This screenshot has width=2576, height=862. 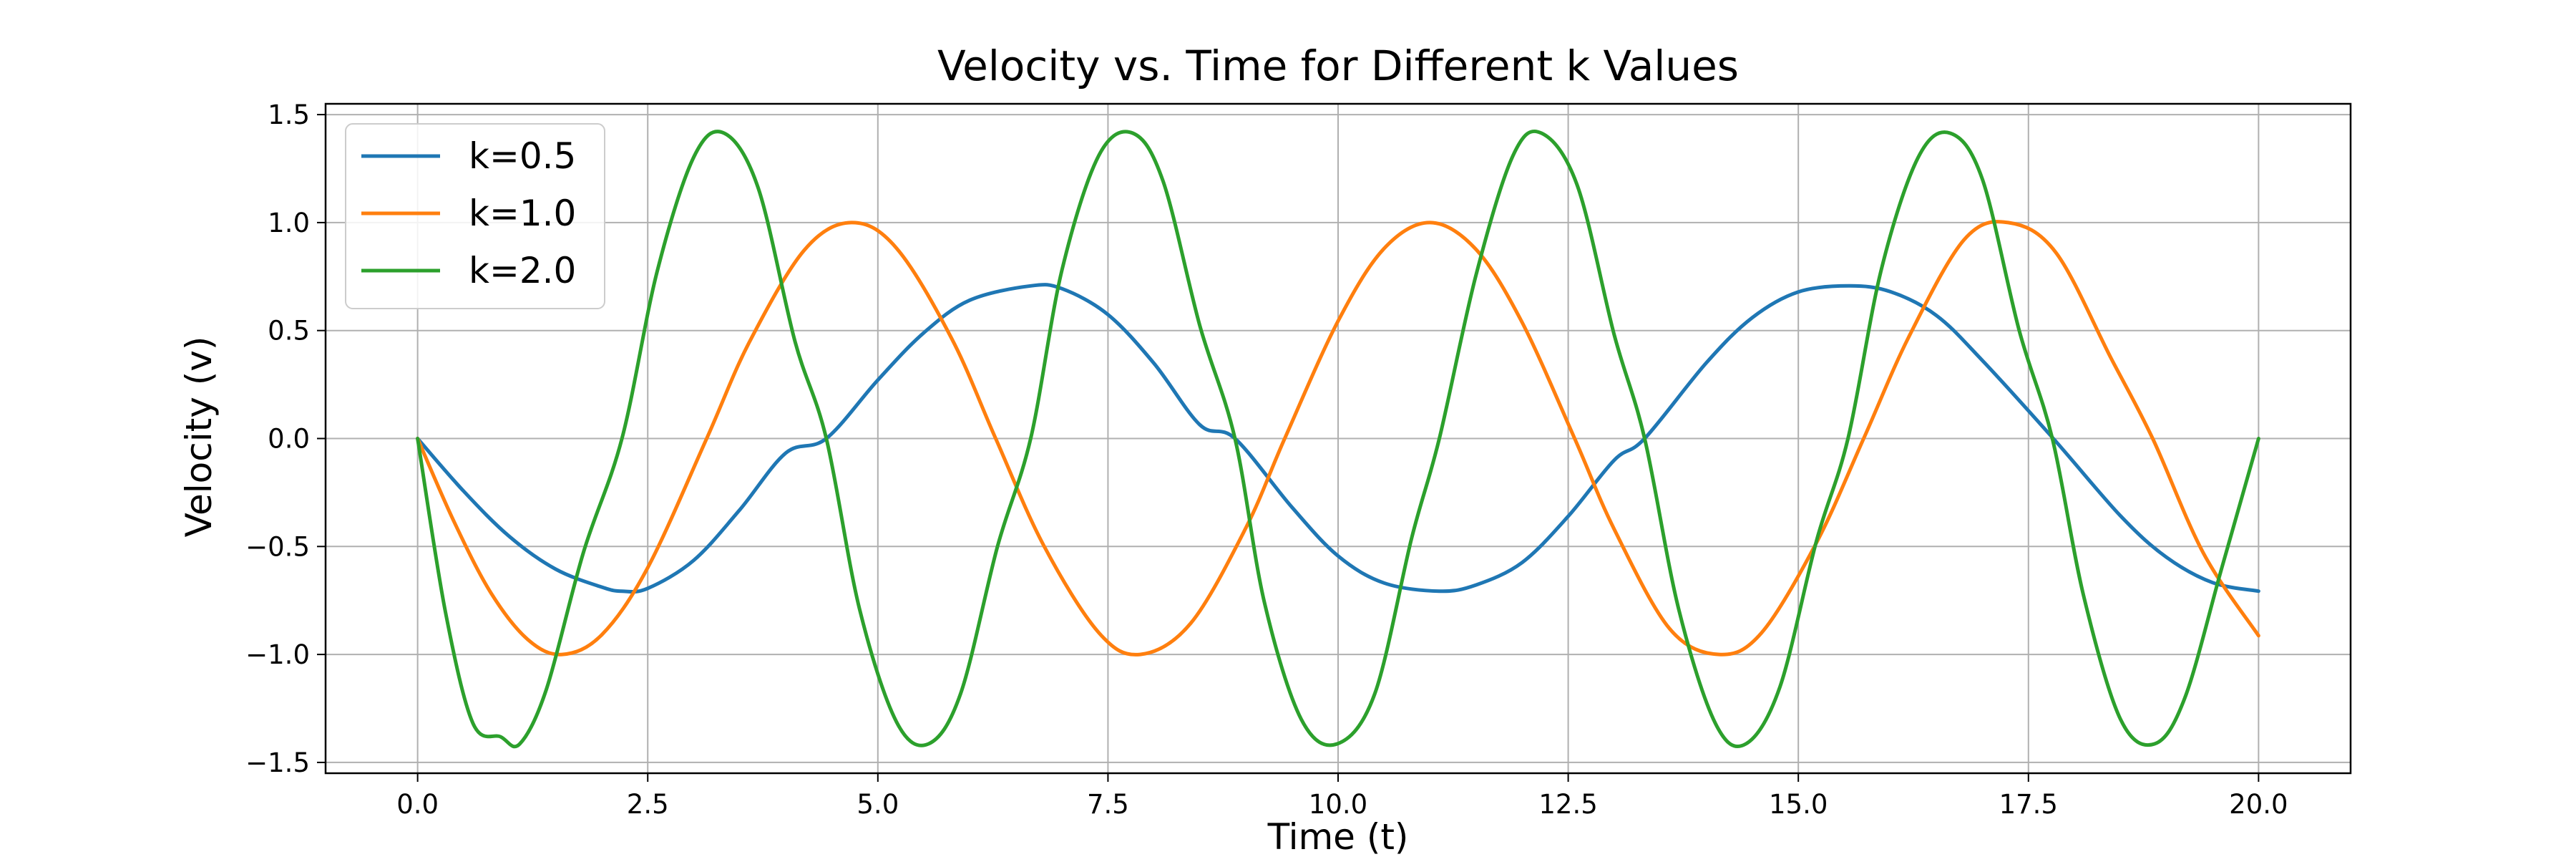 I want to click on y-tick-label: −1.0, so click(x=277, y=654).